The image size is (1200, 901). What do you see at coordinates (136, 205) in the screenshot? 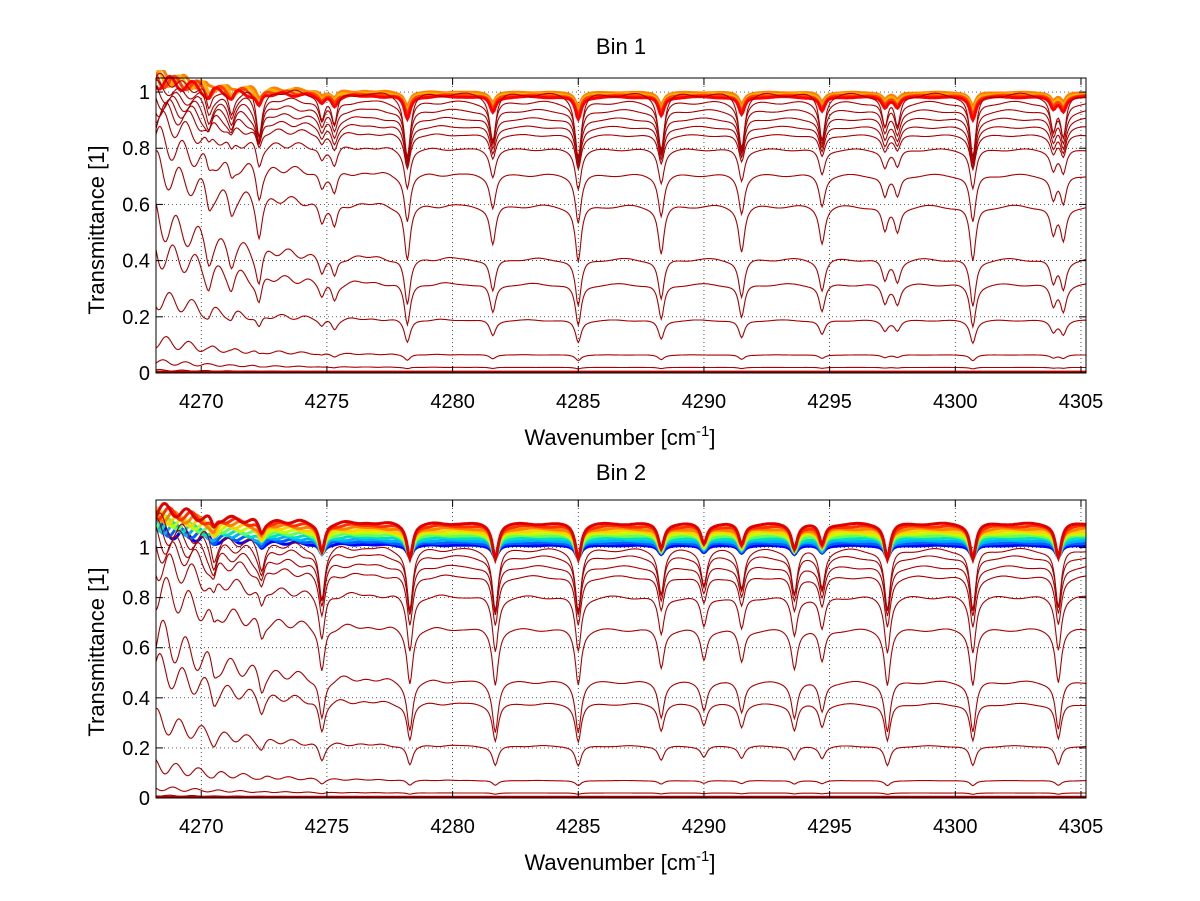
I see `panel-1-ytick-label-3: 0.6` at bounding box center [136, 205].